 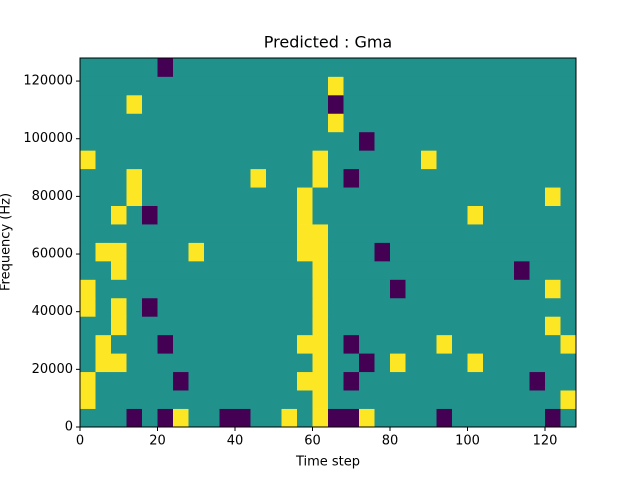 What do you see at coordinates (80, 441) in the screenshot?
I see `x-tick-label: 0` at bounding box center [80, 441].